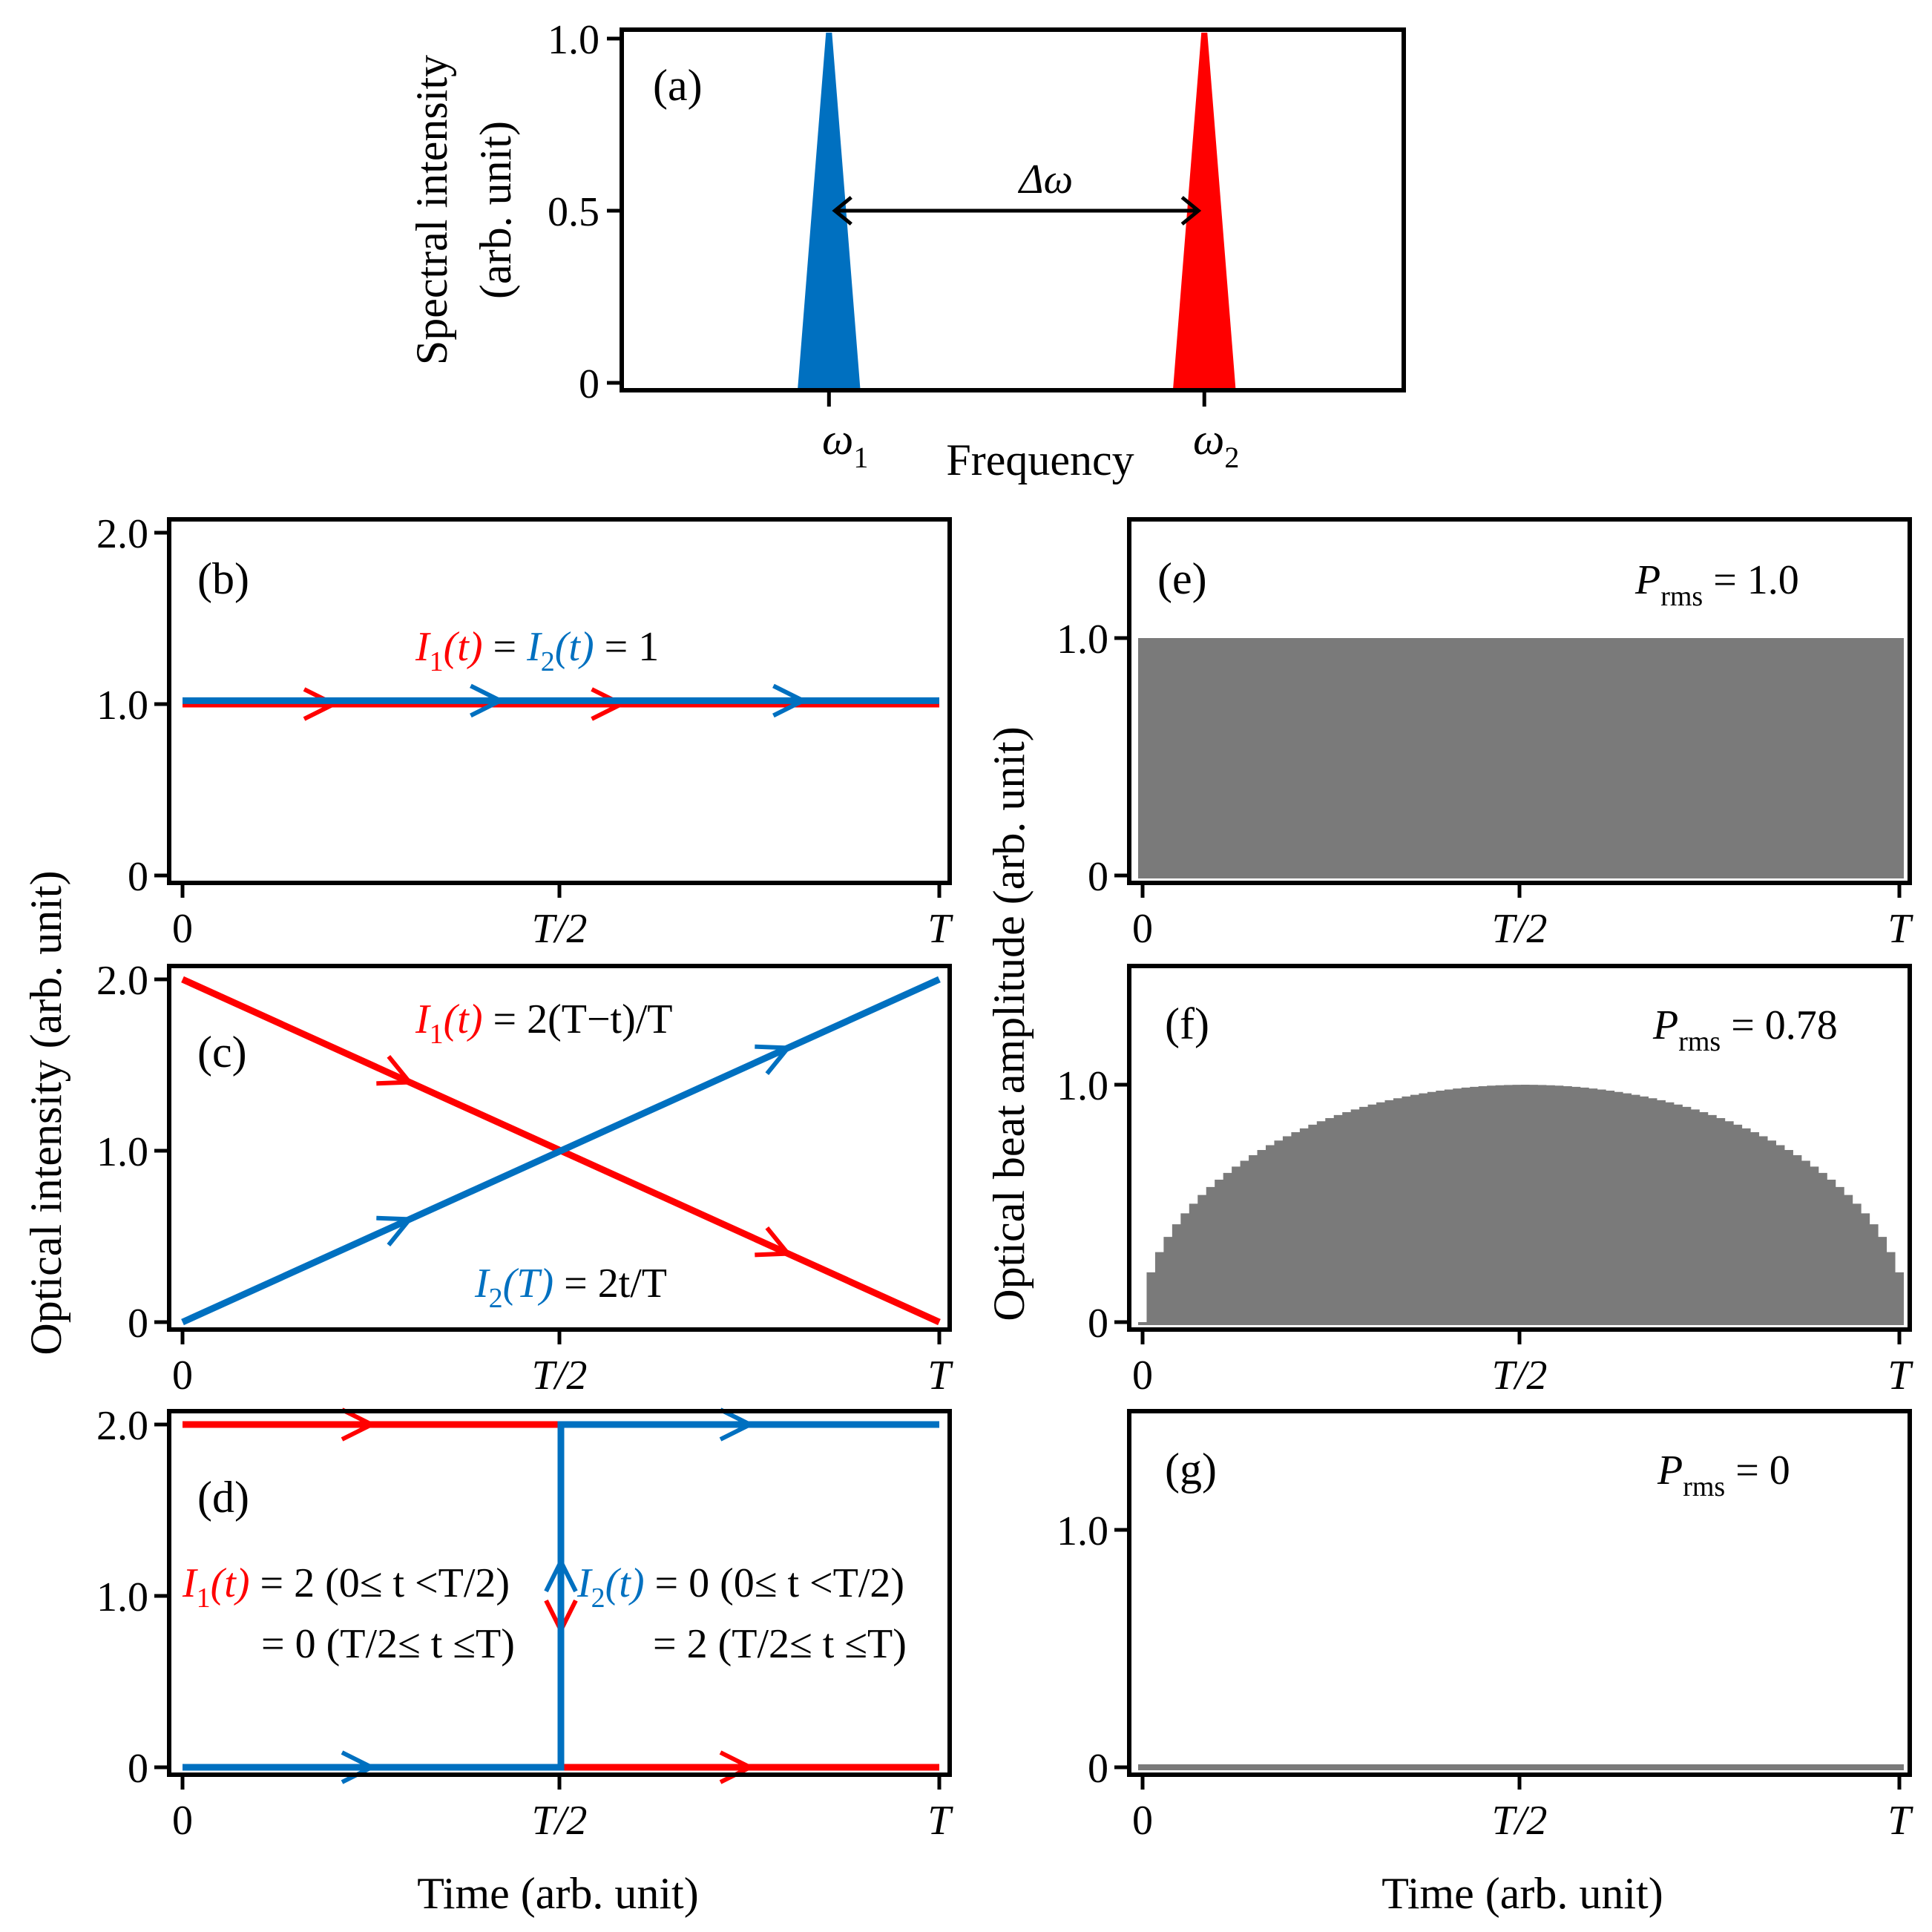  What do you see at coordinates (829, 211) in the screenshot?
I see `omega1-peak` at bounding box center [829, 211].